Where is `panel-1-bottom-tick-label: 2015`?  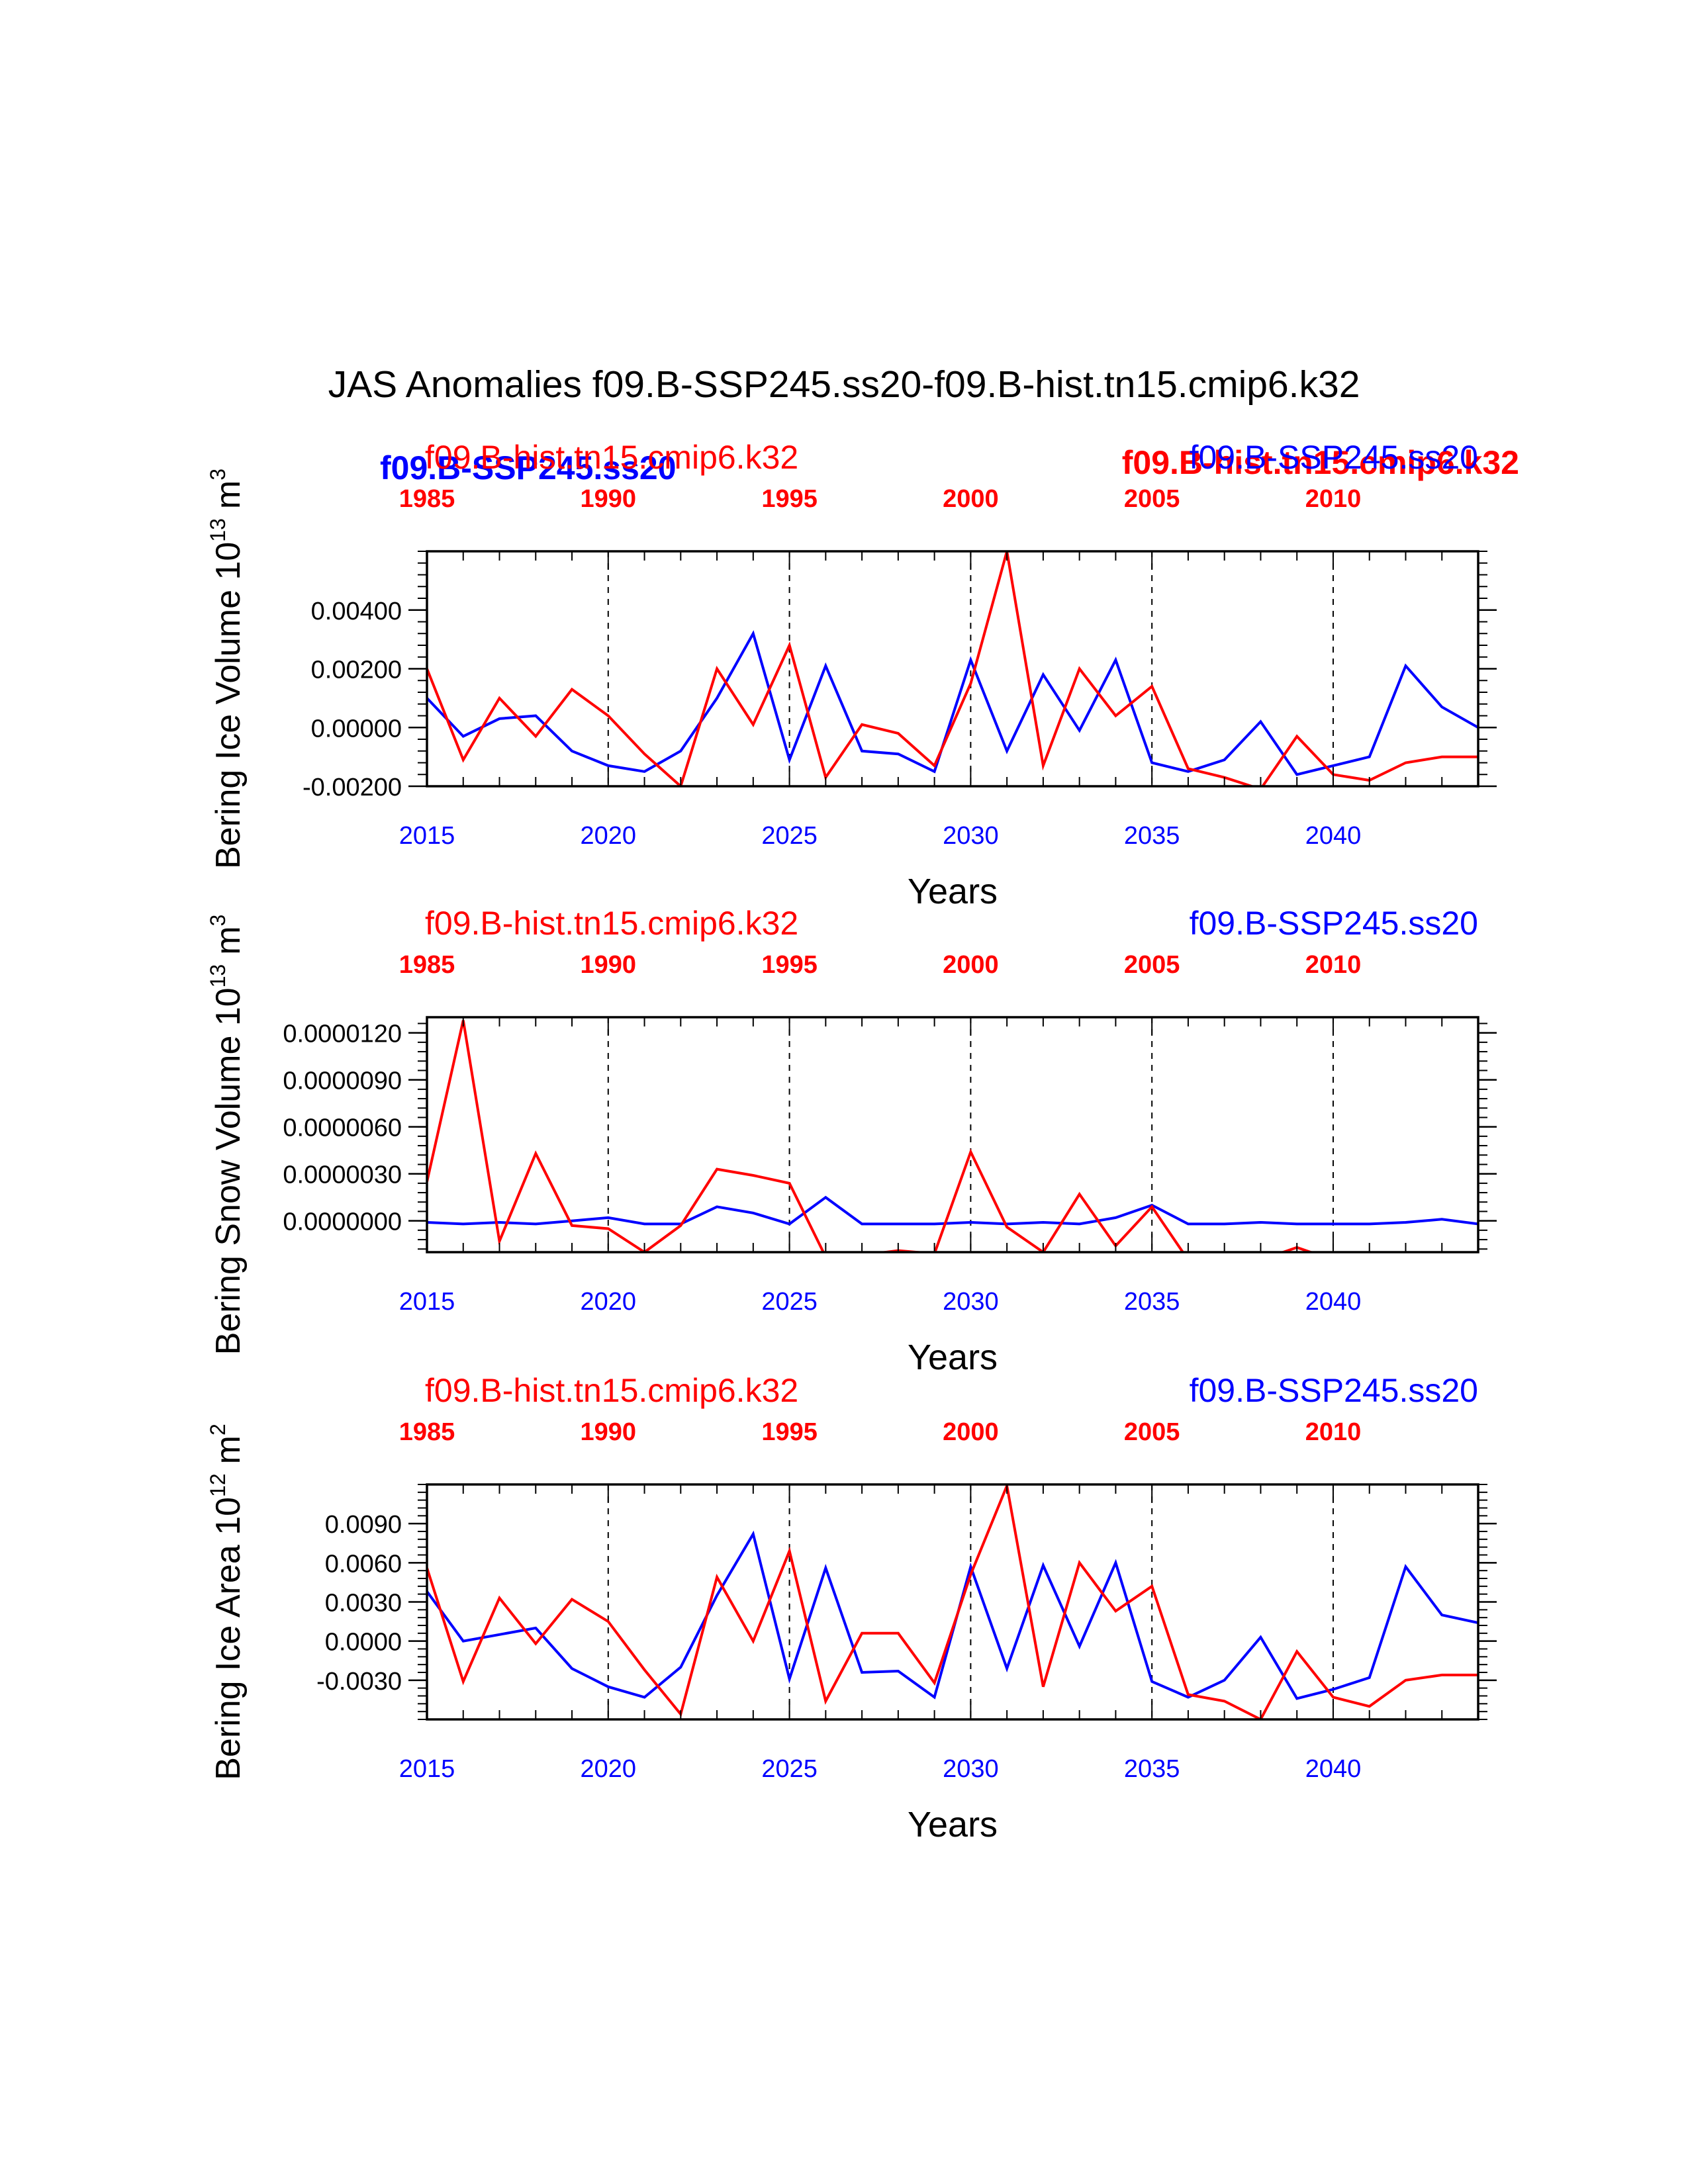
panel-1-bottom-tick-label: 2015 is located at coordinates (427, 836).